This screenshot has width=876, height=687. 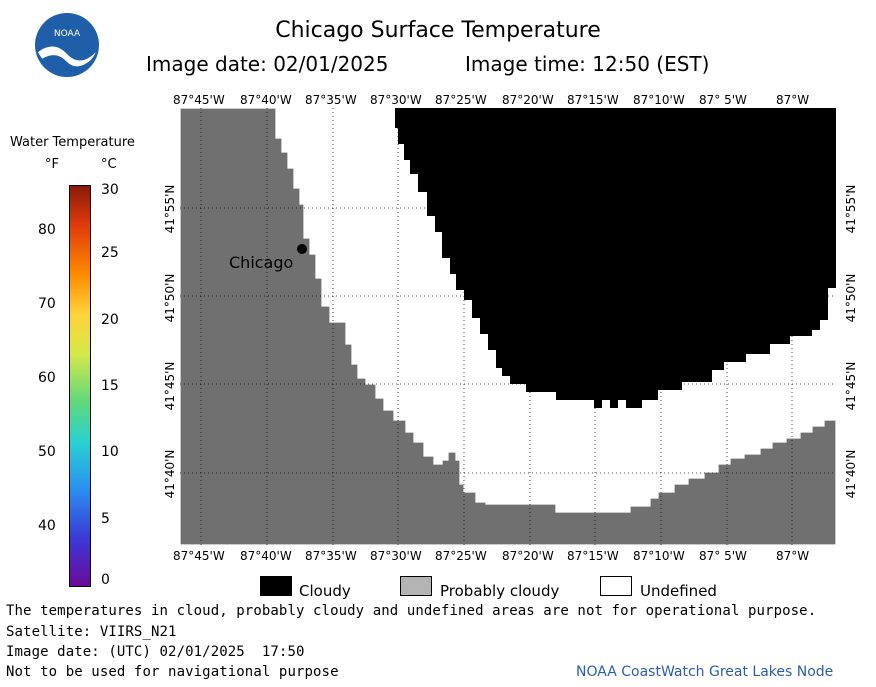 I want to click on colorbar-f-tick: 70, so click(x=47, y=304).